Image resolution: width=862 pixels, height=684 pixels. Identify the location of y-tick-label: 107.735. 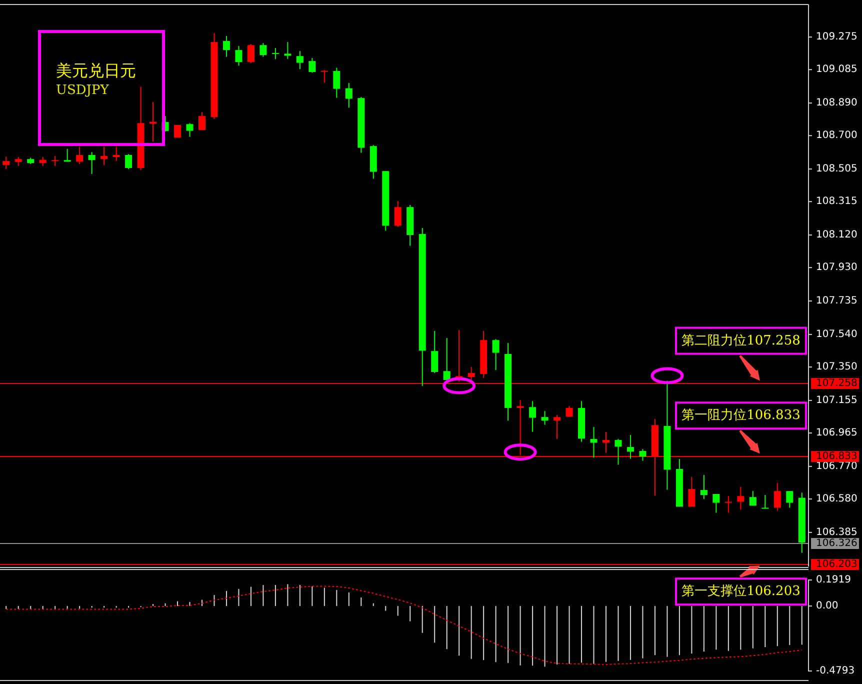
(837, 301).